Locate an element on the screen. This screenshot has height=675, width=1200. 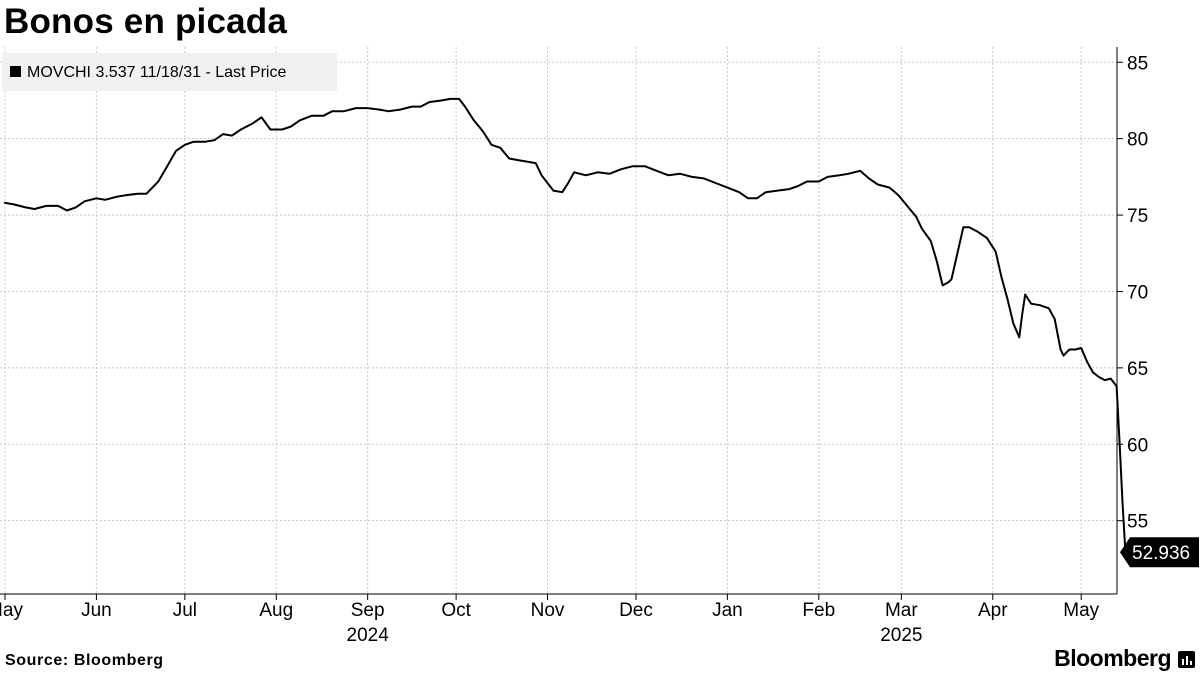
legend-entry-label: MOVCHI 3.537 11/18/31 - Last Price is located at coordinates (156, 72).